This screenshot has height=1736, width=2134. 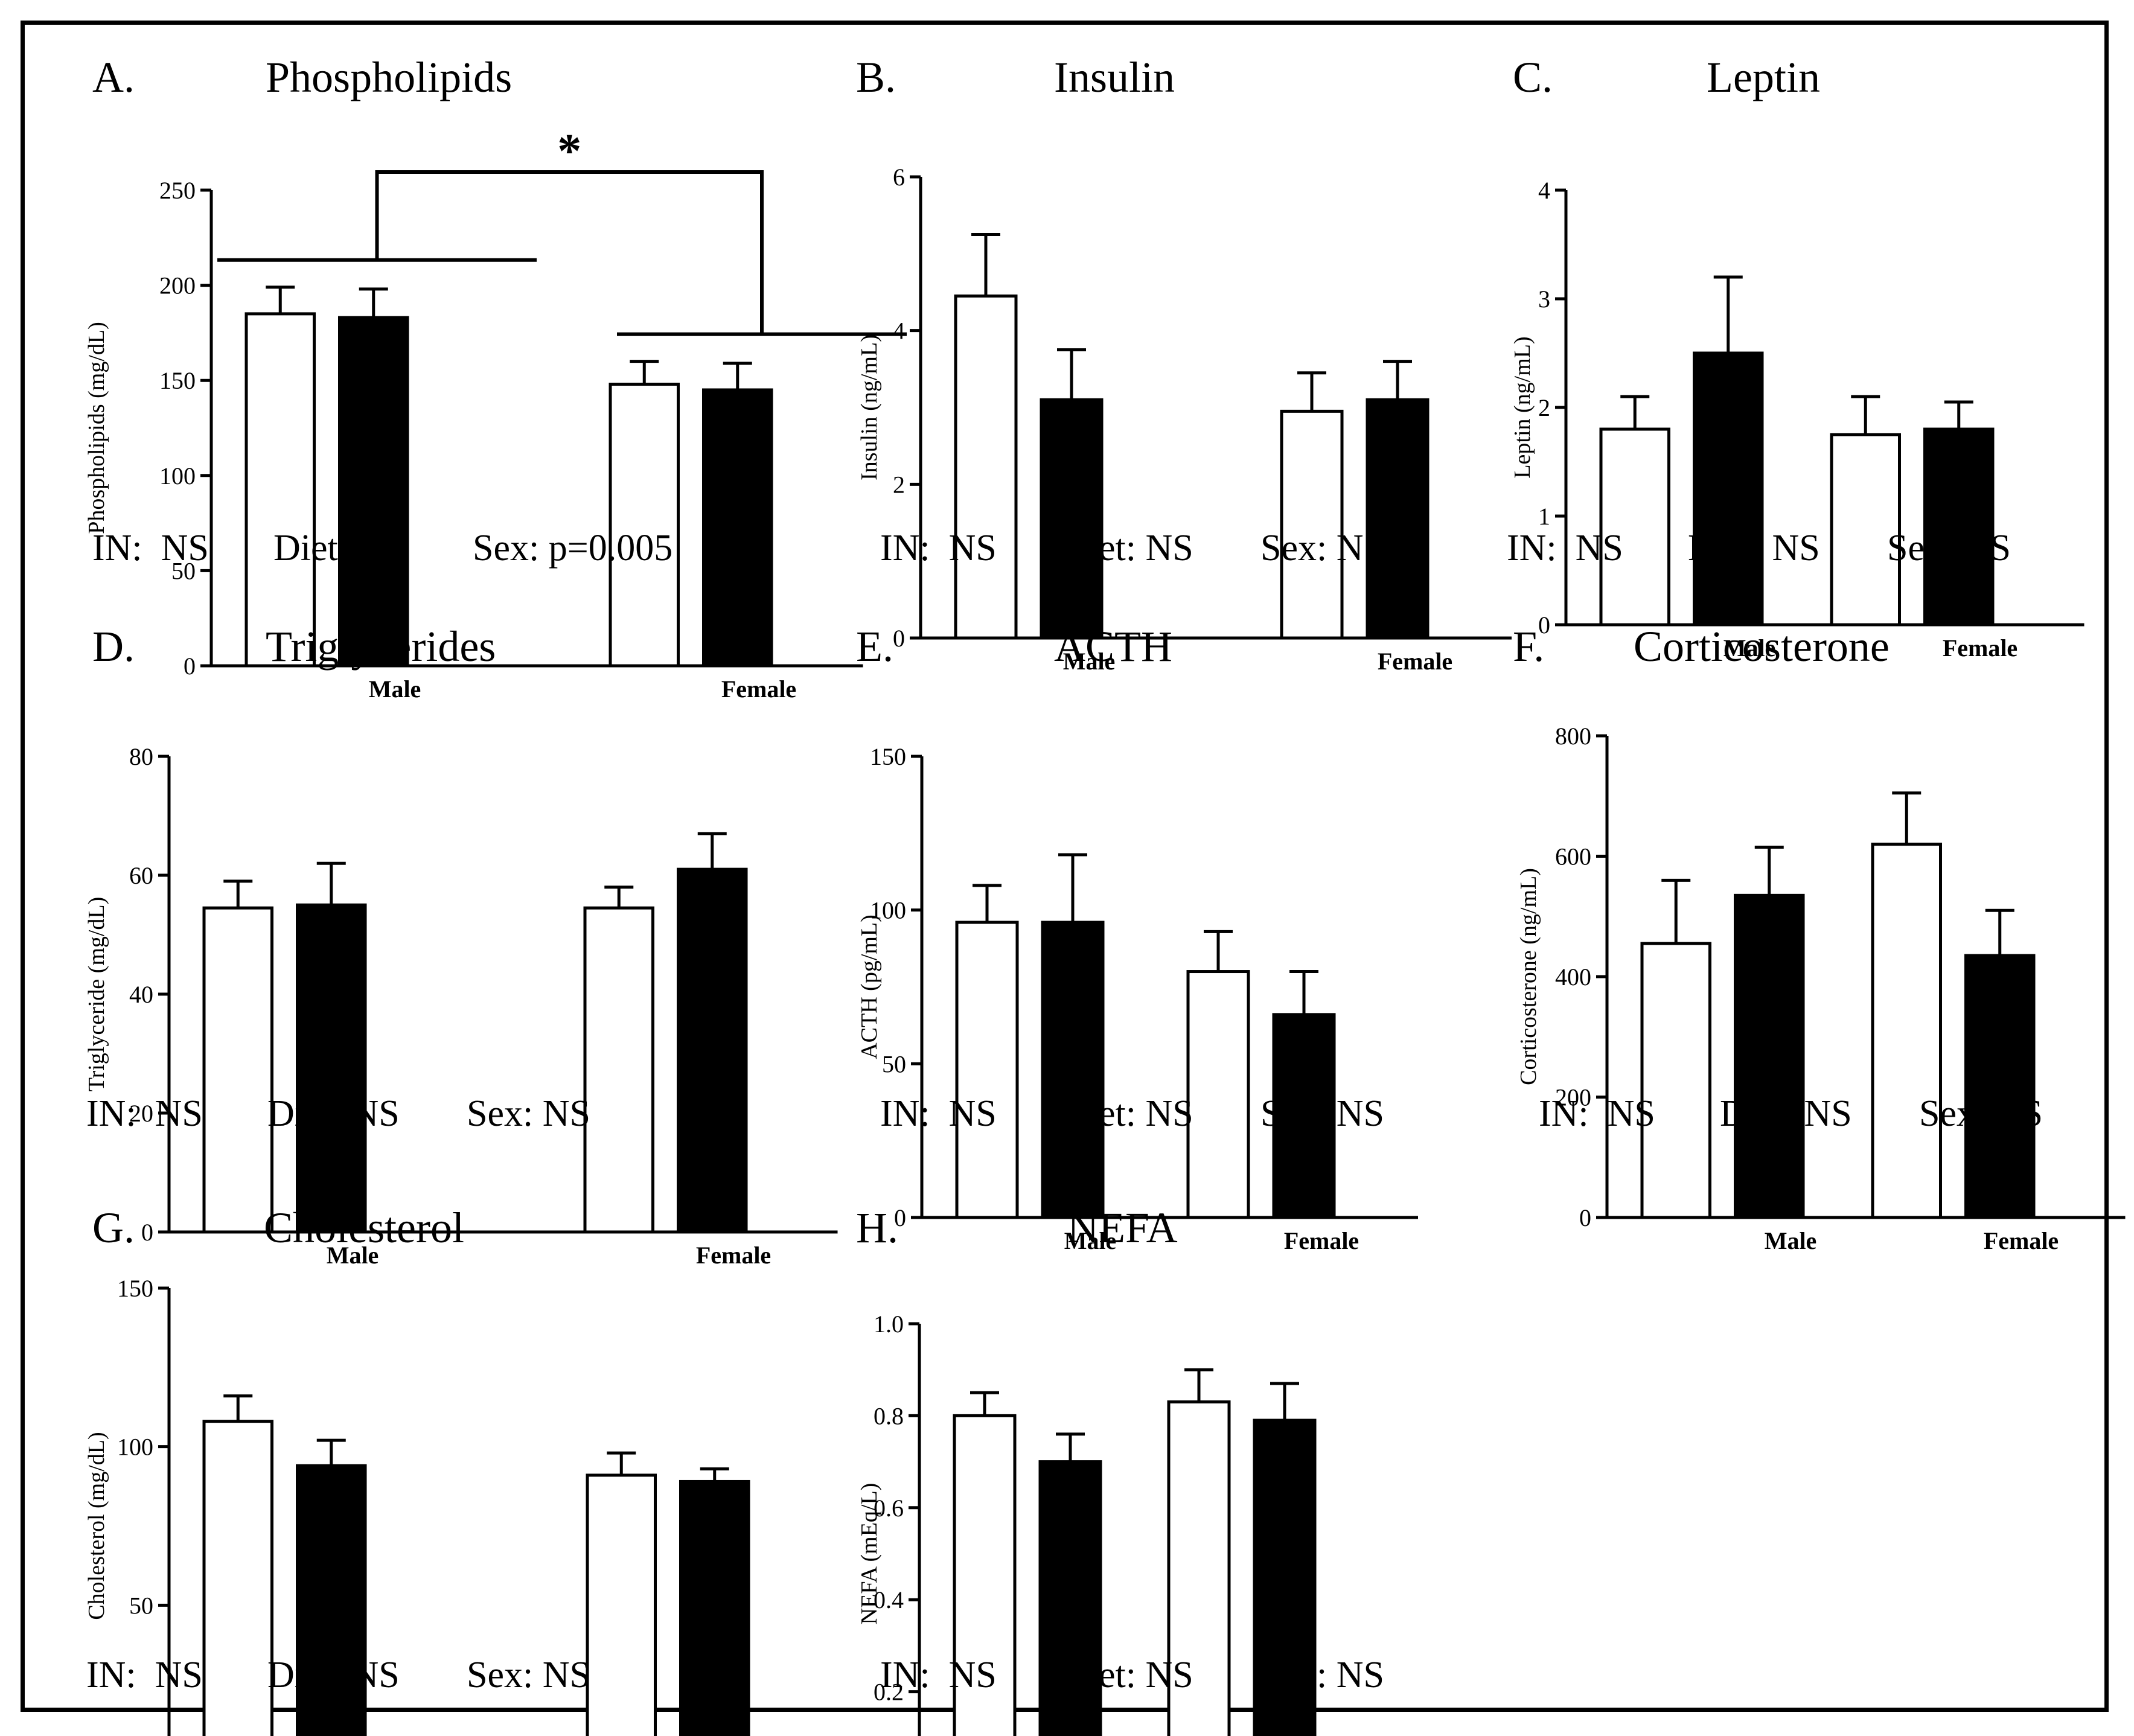 What do you see at coordinates (889, 1324) in the screenshot?
I see `y-tick-label: 1.0` at bounding box center [889, 1324].